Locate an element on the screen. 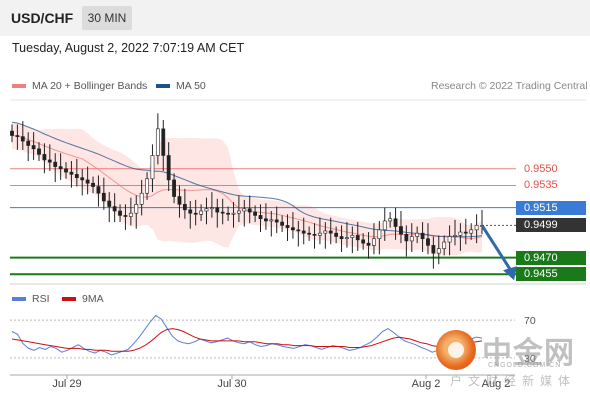 The height and width of the screenshot is (400, 590). level-tag-0.9535: 0.9535 is located at coordinates (541, 185).